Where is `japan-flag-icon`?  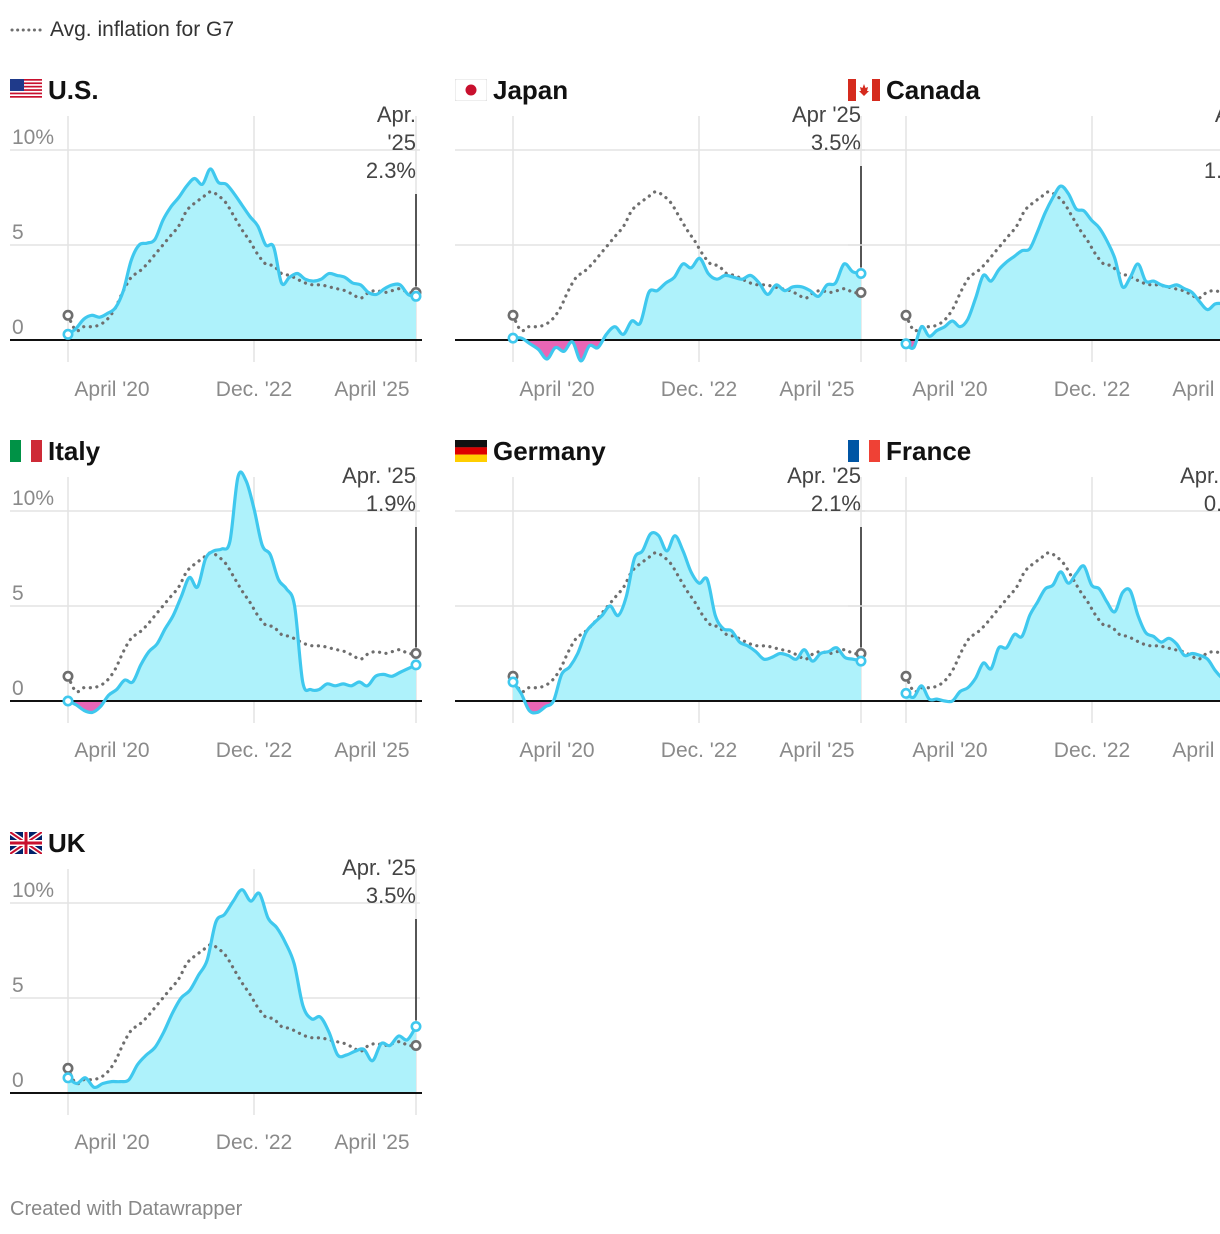 japan-flag-icon is located at coordinates (471, 90).